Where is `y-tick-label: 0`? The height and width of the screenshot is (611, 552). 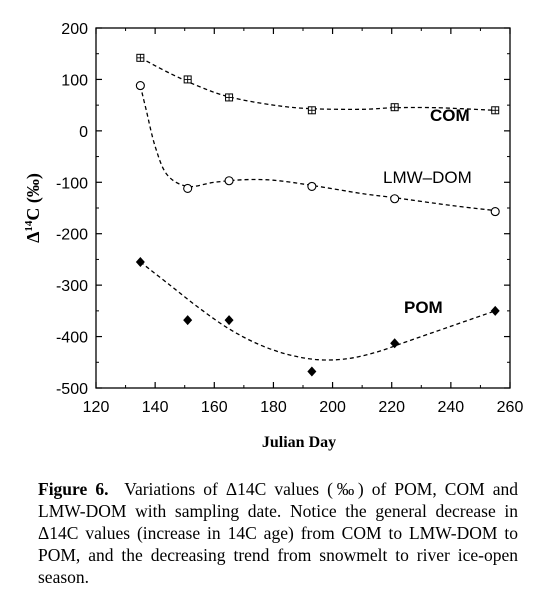 y-tick-label: 0 is located at coordinates (83, 132).